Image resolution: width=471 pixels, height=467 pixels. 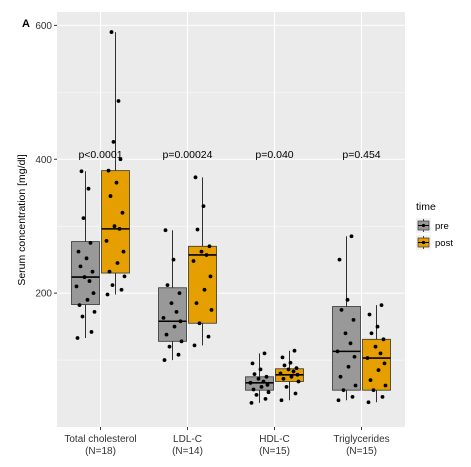 What do you see at coordinates (361, 155) in the screenshot?
I see `p-value-label: p=0.454` at bounding box center [361, 155].